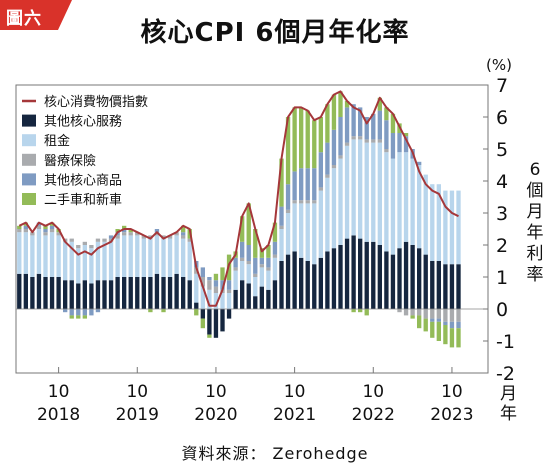 The height and width of the screenshot is (474, 550). Describe the element at coordinates (29, 199) in the screenshot. I see `legend-swatch-cars` at that location.